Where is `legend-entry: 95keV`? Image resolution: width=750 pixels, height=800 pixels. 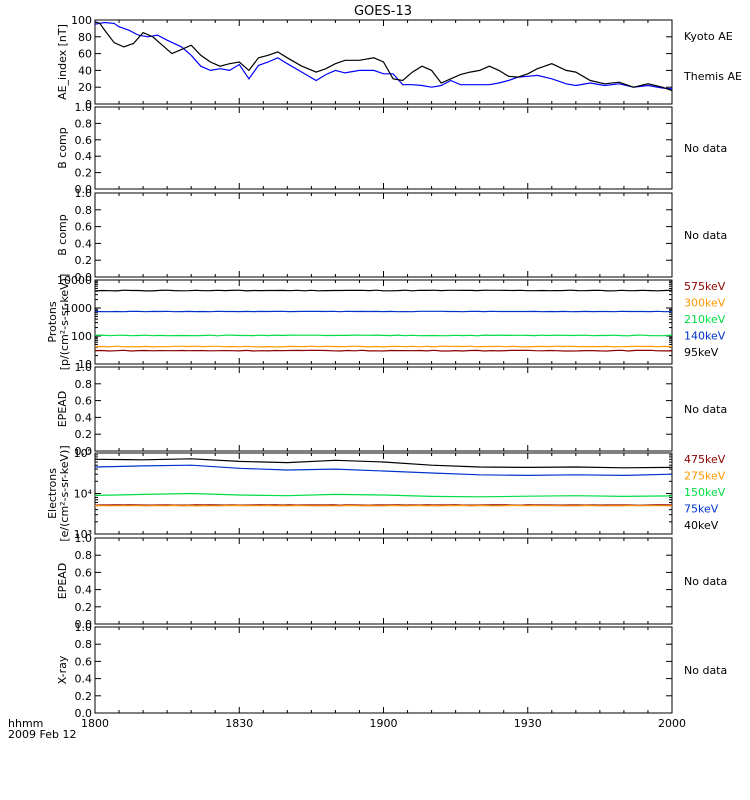
legend-entry: 95keV is located at coordinates (701, 352).